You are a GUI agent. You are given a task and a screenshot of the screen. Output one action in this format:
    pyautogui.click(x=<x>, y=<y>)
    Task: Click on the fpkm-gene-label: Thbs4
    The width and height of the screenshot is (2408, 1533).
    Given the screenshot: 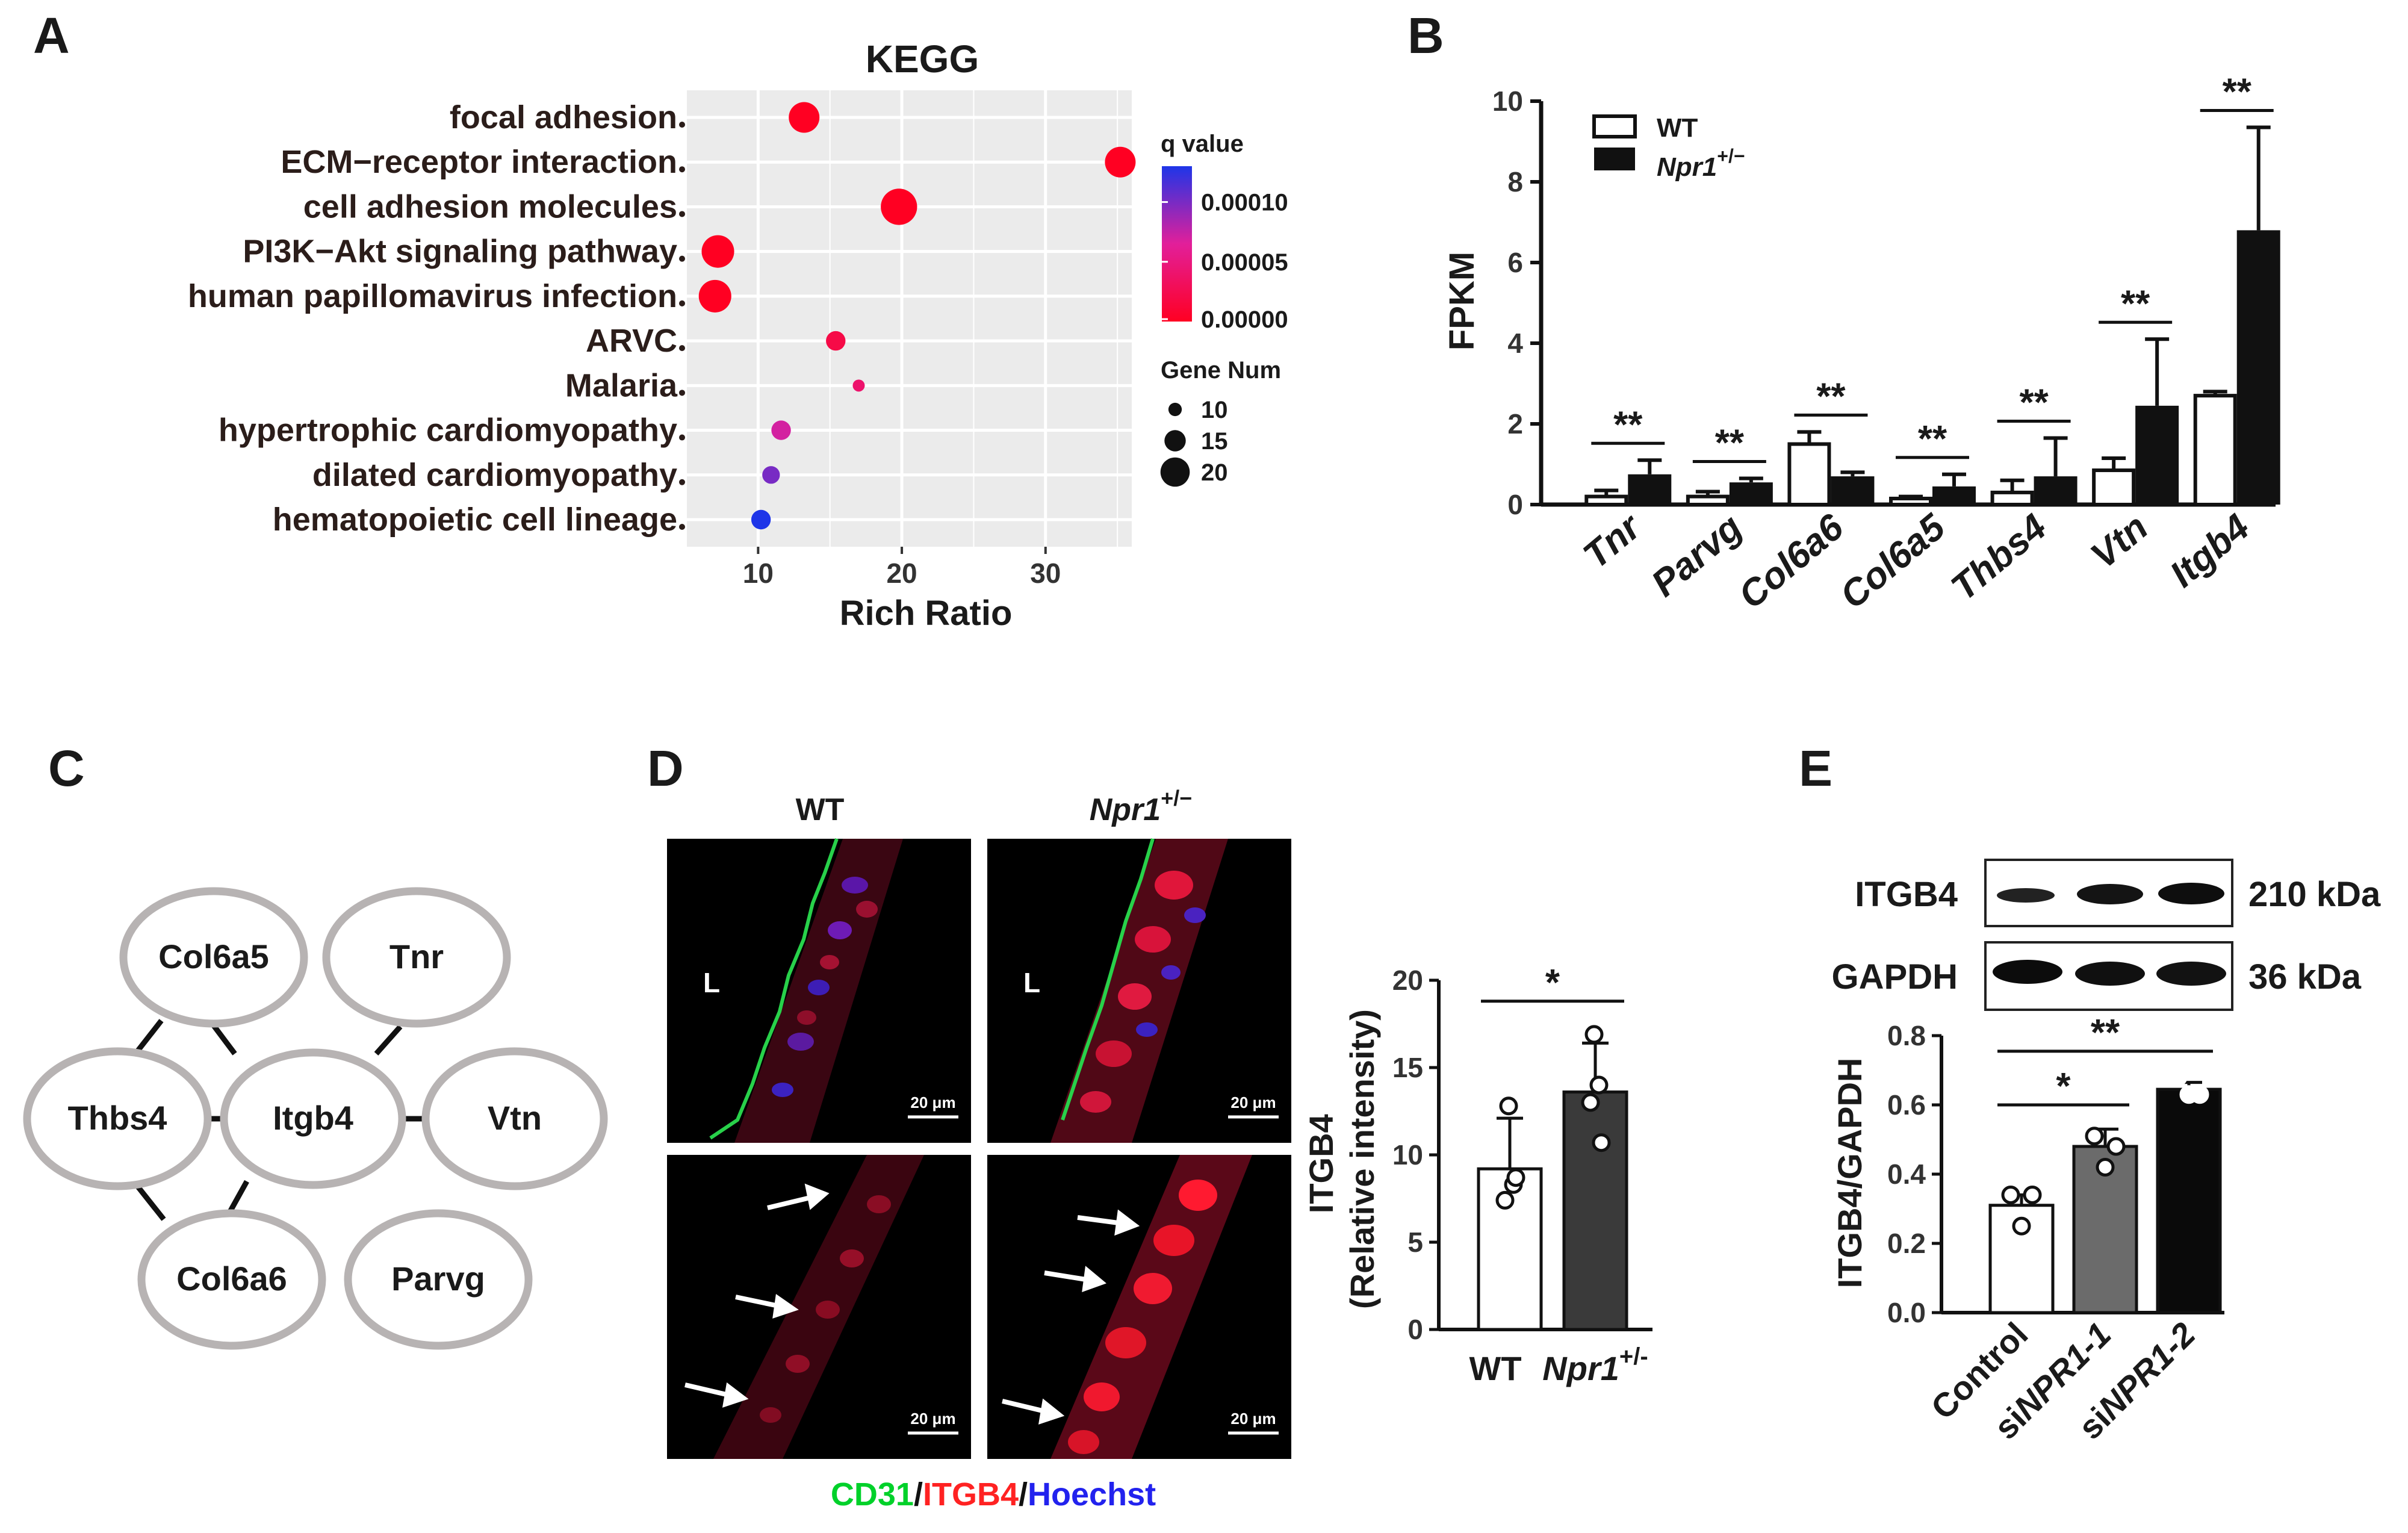 What is the action you would take?
    pyautogui.click(x=1998, y=557)
    